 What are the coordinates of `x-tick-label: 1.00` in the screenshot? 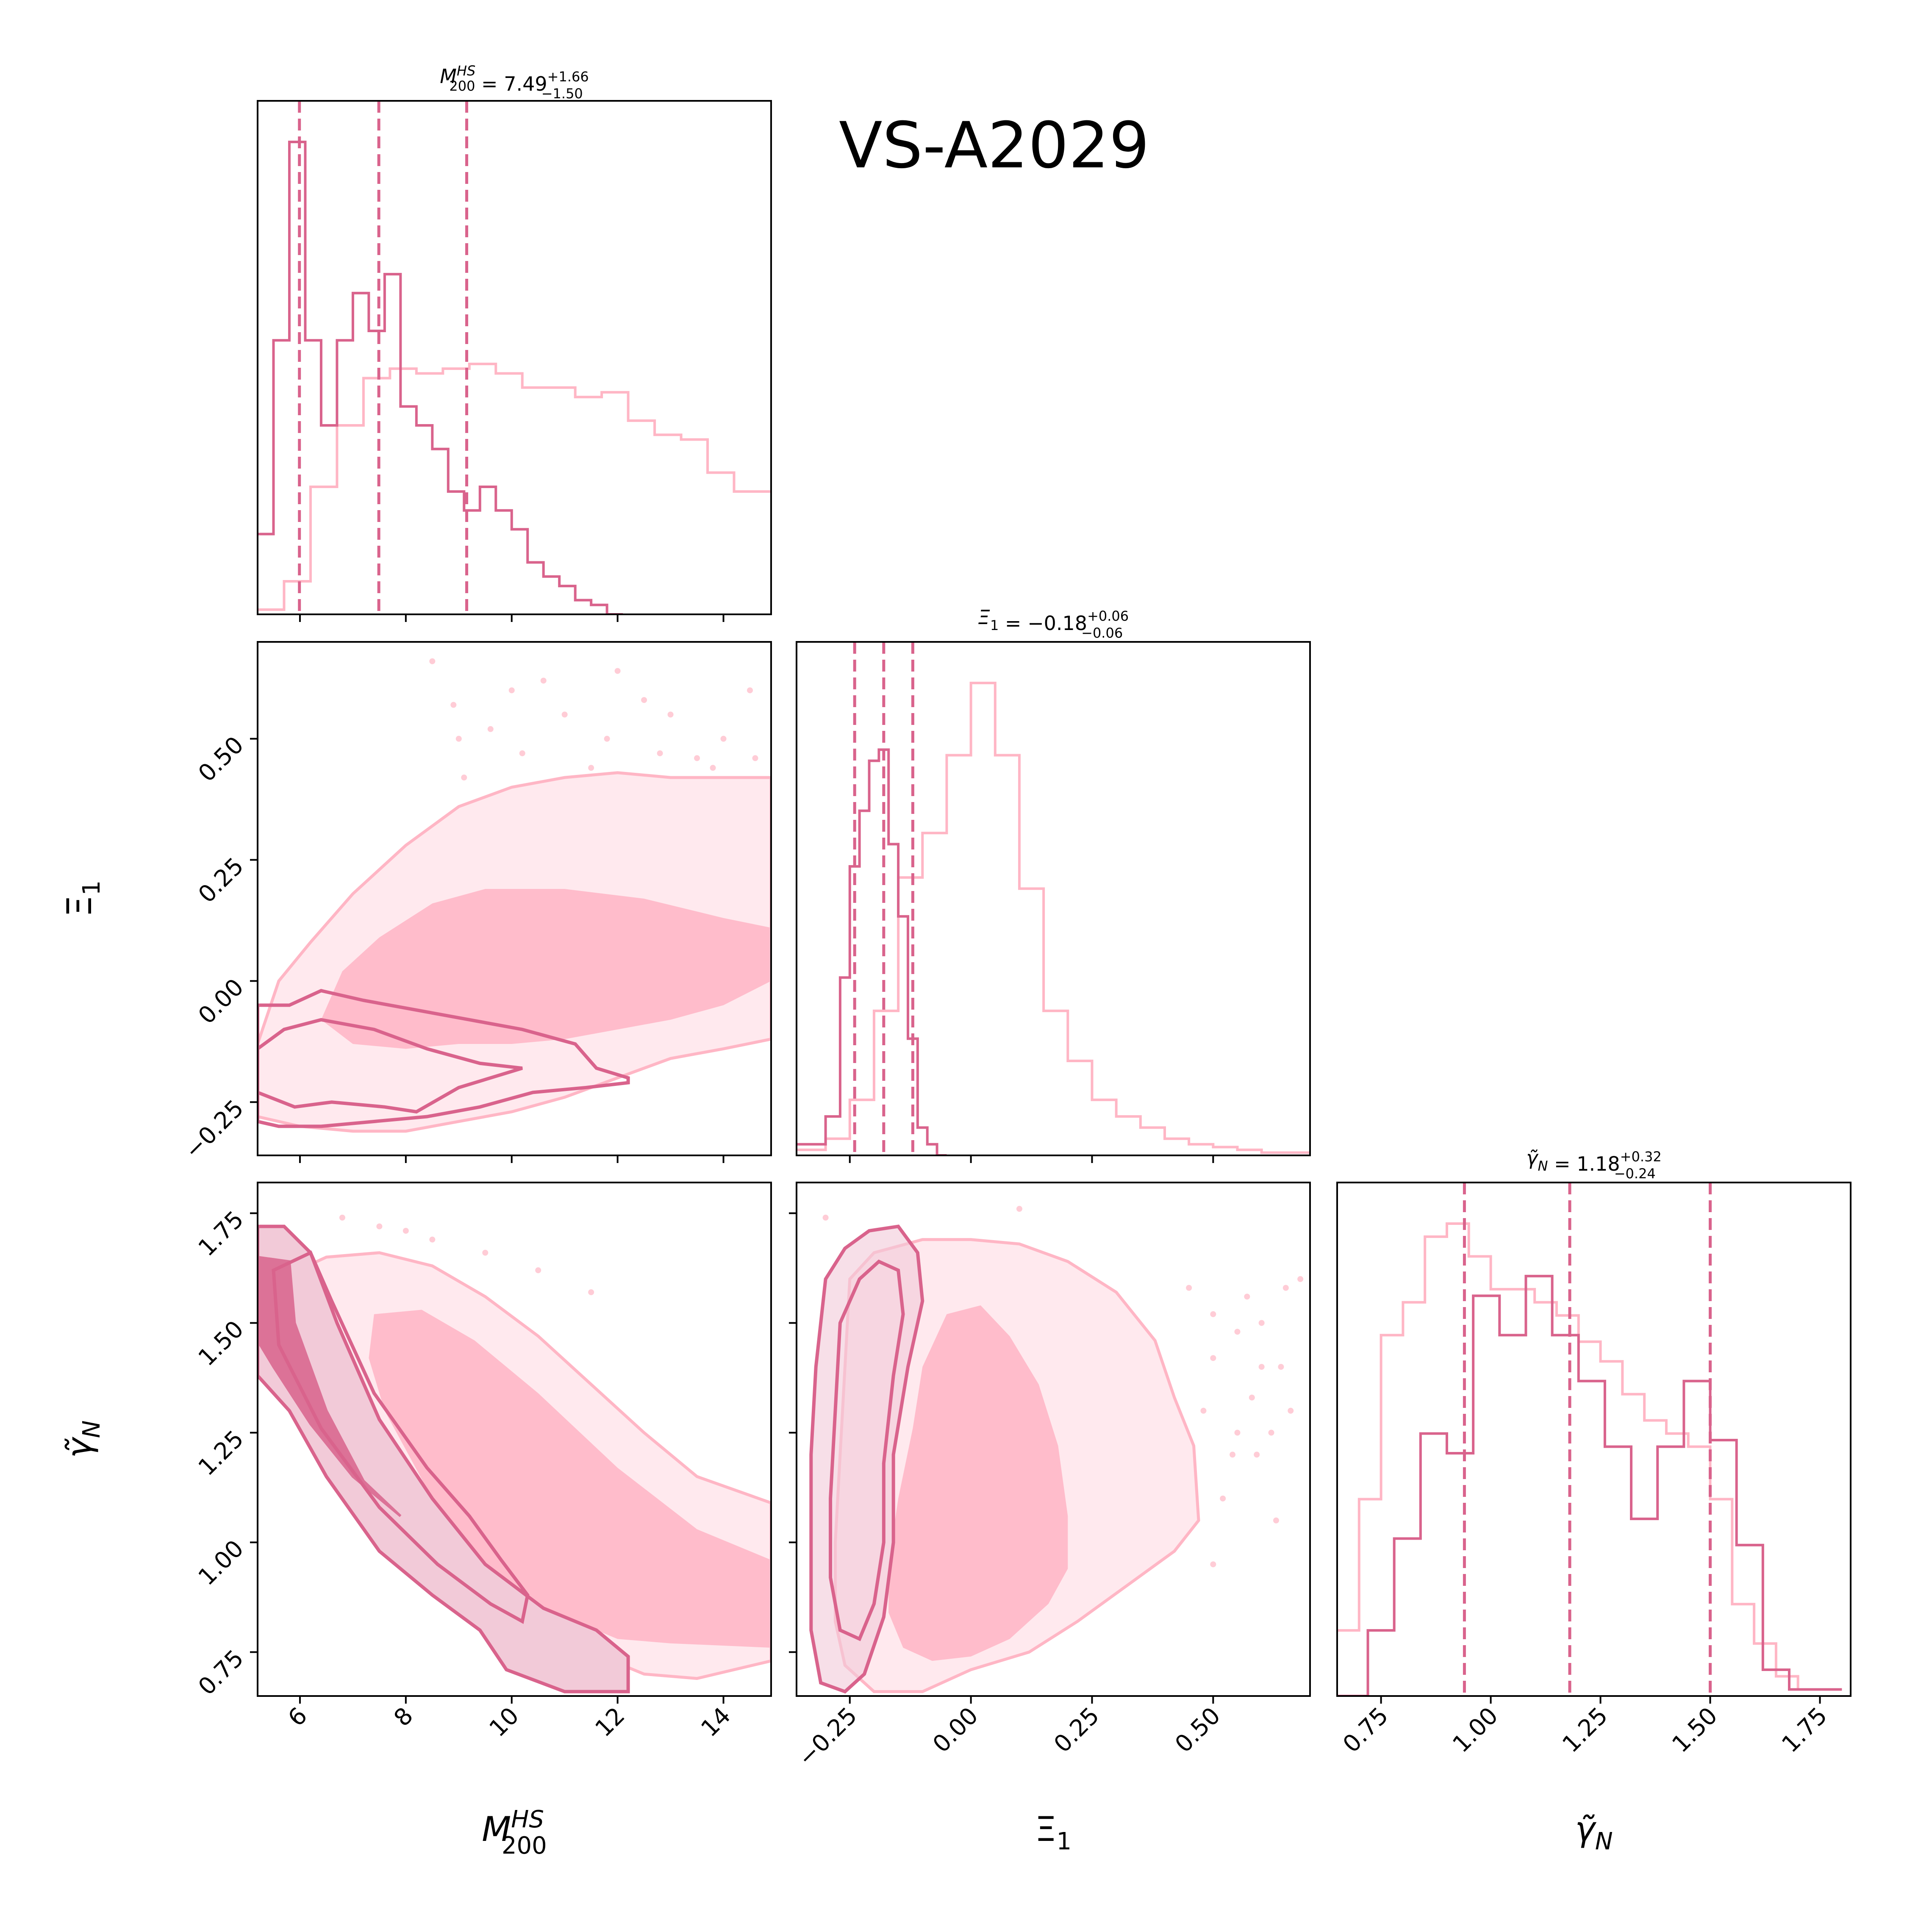 It's located at (1475, 1730).